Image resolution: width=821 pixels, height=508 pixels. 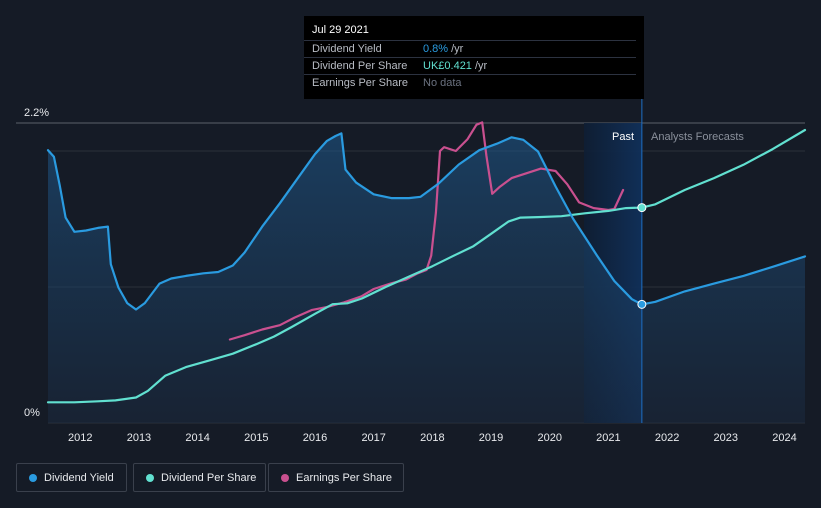 What do you see at coordinates (197, 438) in the screenshot?
I see `x-tick-label: 2014` at bounding box center [197, 438].